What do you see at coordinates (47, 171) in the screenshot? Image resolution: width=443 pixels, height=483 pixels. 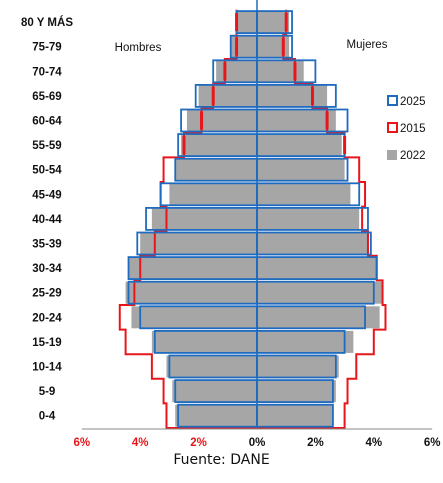 I see `y-tick-label: 50-54` at bounding box center [47, 171].